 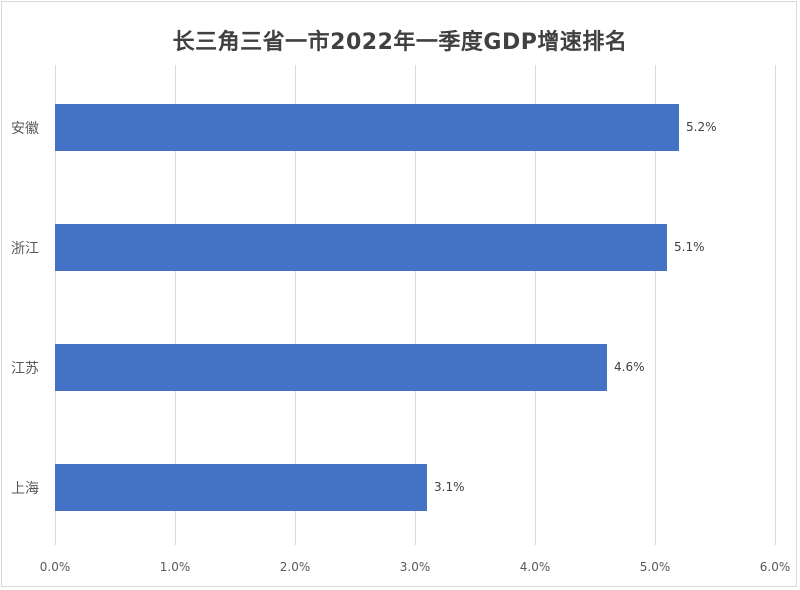 I want to click on bar-jiangsu, so click(x=331, y=367).